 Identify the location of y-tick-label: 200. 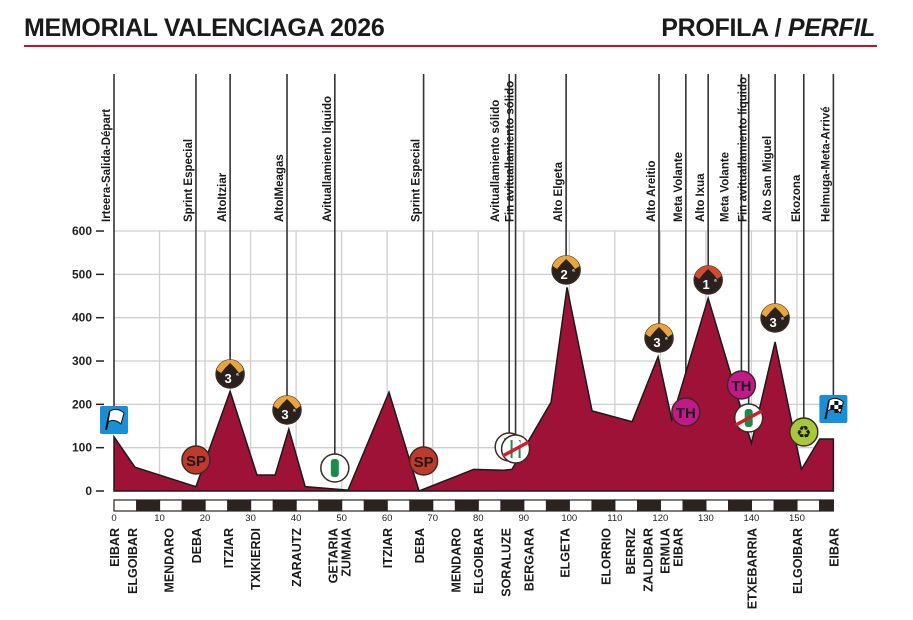
(82, 404).